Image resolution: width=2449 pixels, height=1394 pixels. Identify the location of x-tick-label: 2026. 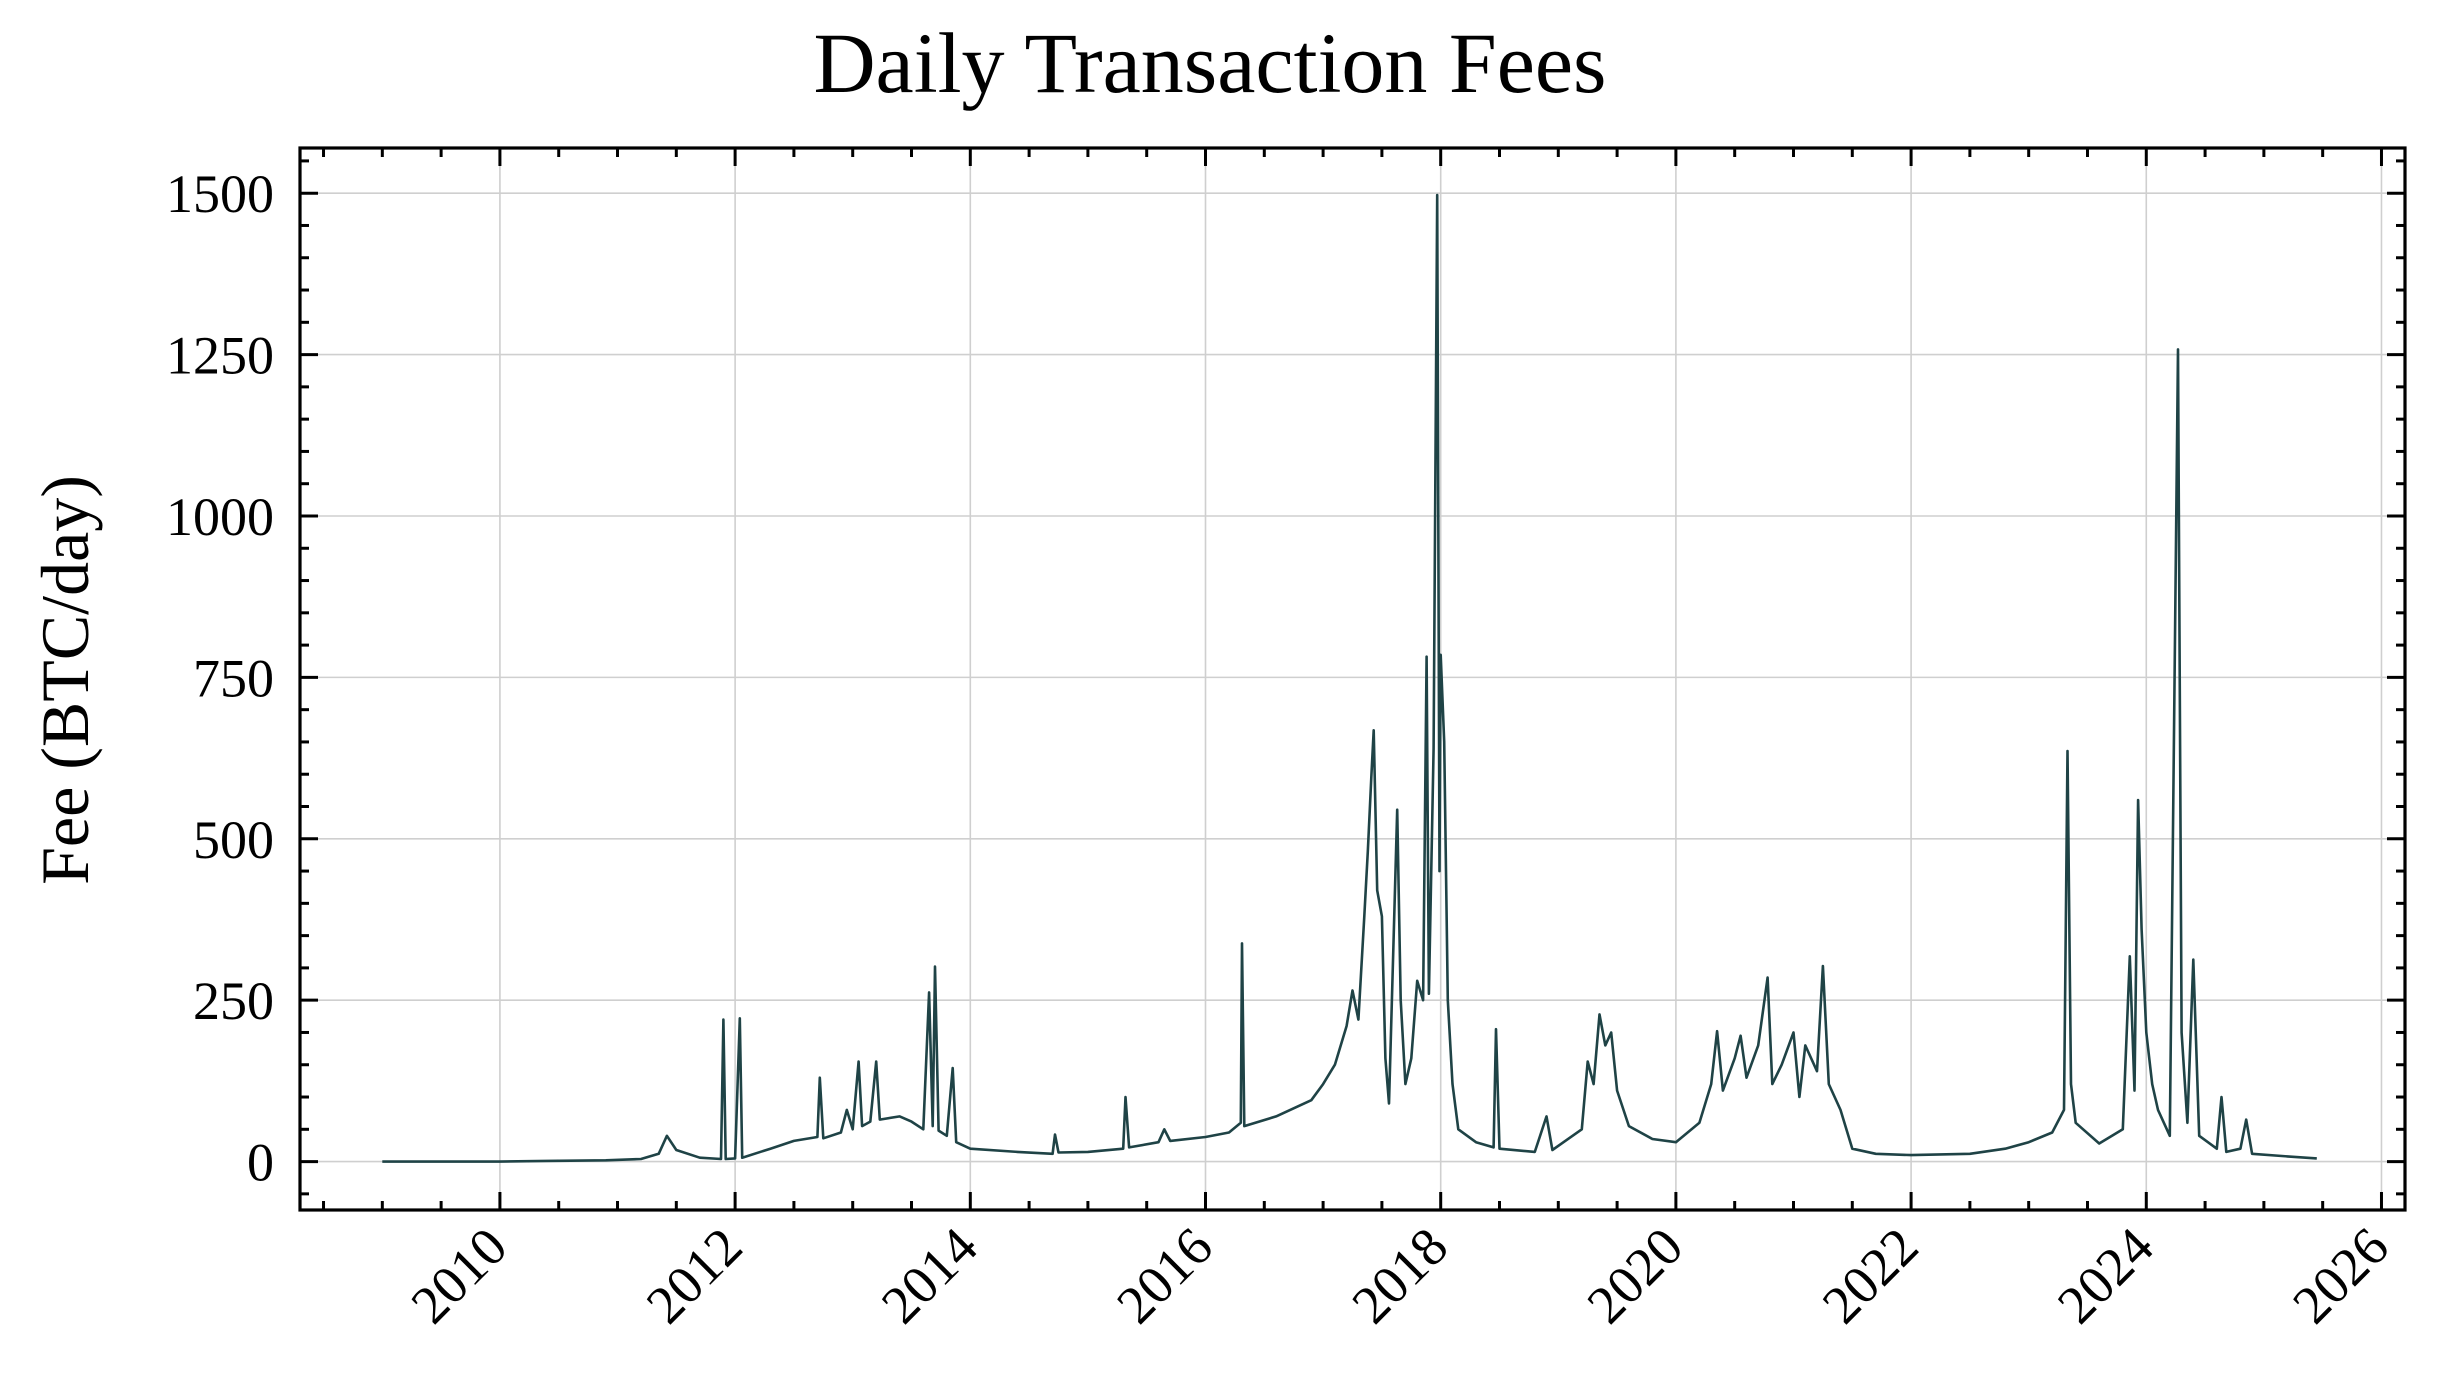
(2340, 1275).